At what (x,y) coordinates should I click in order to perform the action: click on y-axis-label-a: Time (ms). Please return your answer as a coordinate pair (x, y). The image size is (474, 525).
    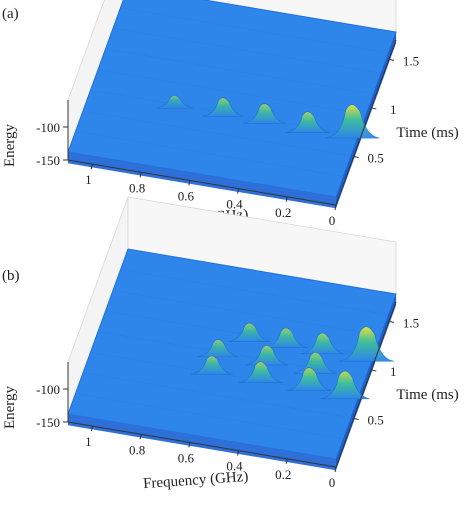
    Looking at the image, I should click on (427, 133).